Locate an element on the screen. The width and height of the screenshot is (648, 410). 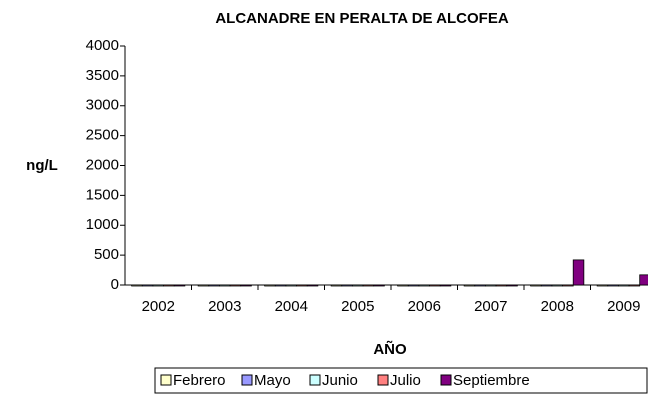
legend-label: Septiembre is located at coordinates (491, 380).